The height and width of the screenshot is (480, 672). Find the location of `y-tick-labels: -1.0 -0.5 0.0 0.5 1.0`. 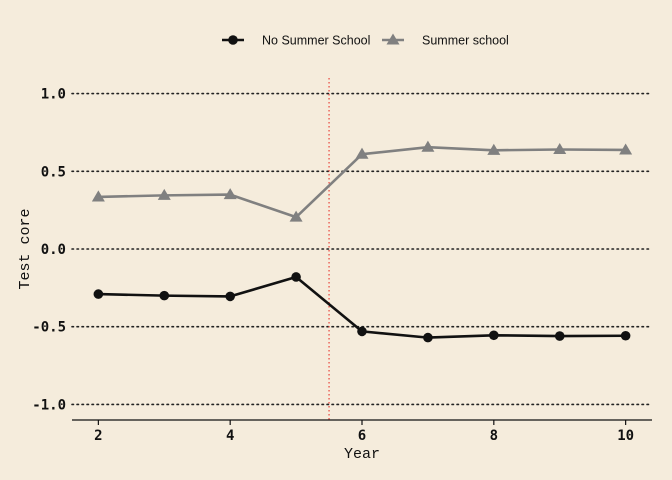

y-tick-labels: -1.0 -0.5 0.0 0.5 1.0 is located at coordinates (49, 250).